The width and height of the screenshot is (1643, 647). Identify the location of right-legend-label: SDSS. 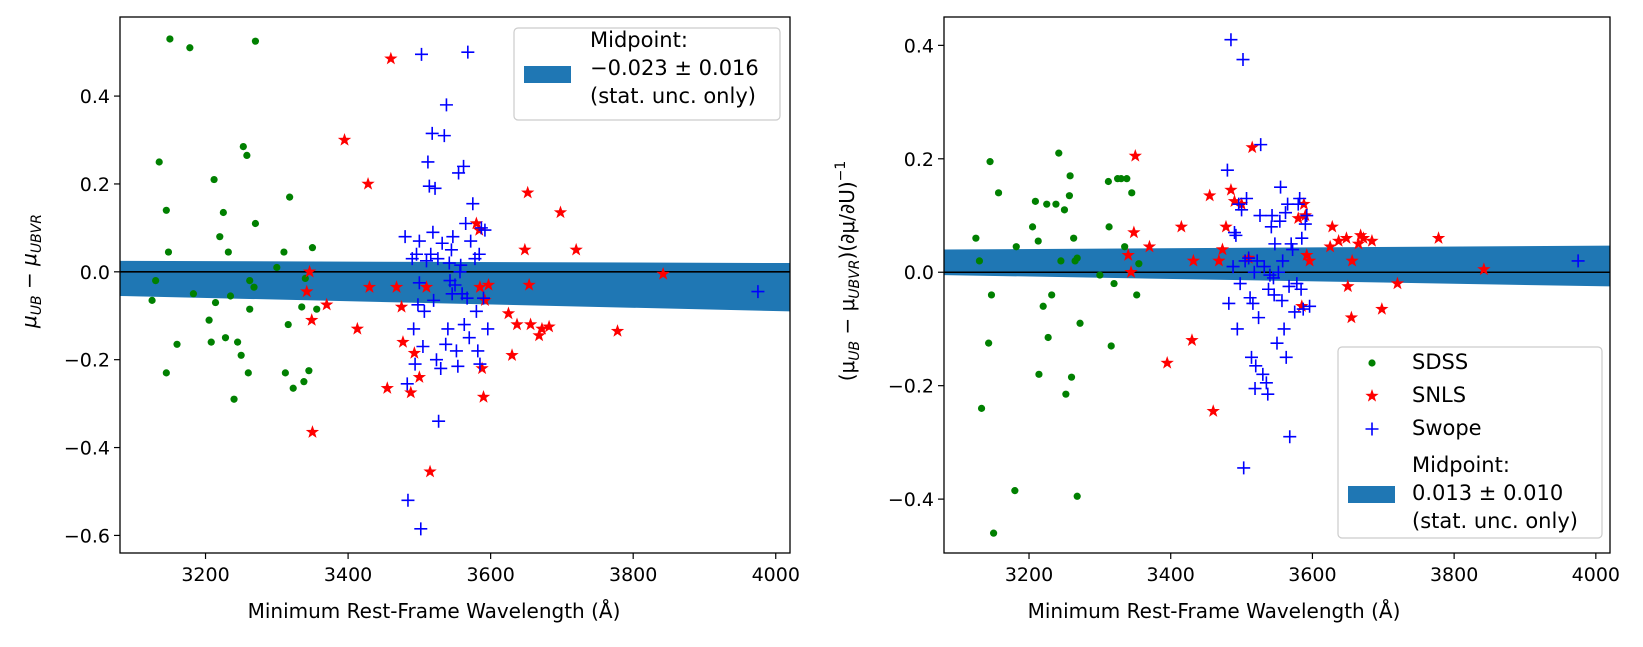
(1440, 362).